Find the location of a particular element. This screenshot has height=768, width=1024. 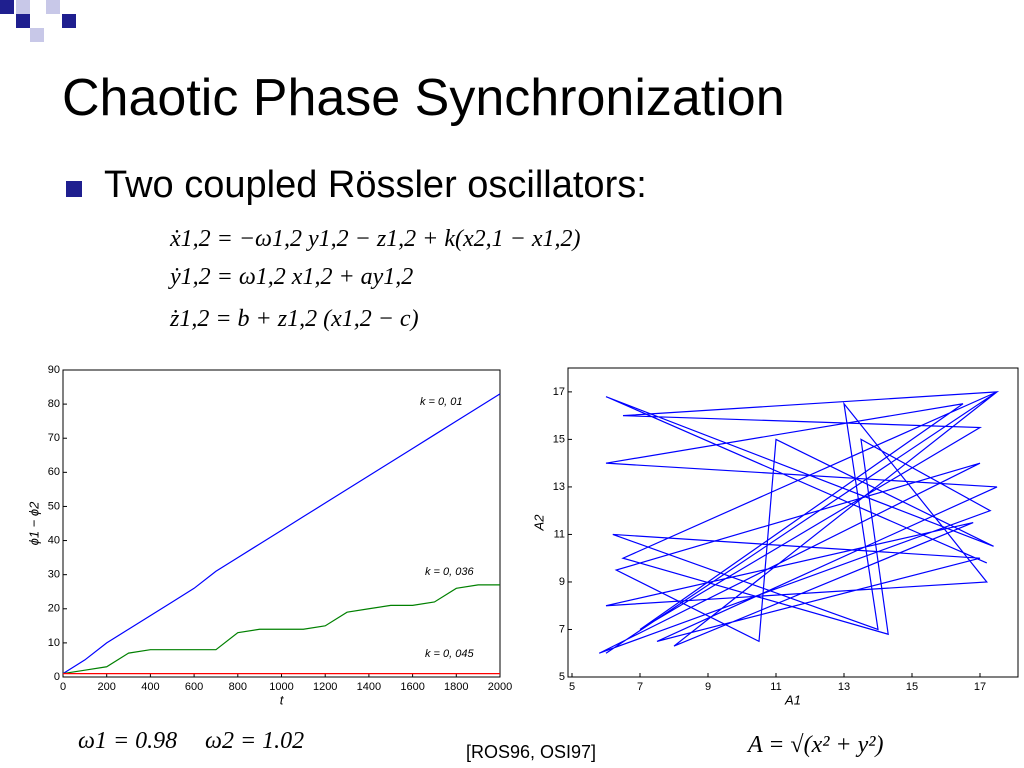

annotation: k = 0, 045 is located at coordinates (450, 654).